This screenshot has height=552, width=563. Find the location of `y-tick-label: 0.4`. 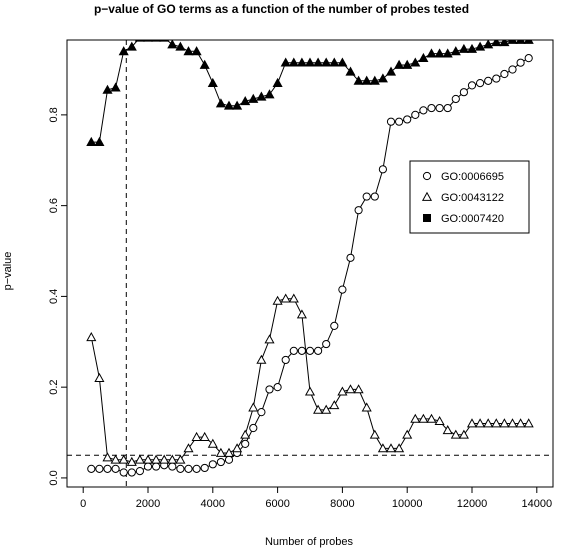

y-tick-label: 0.4 is located at coordinates (54, 296).